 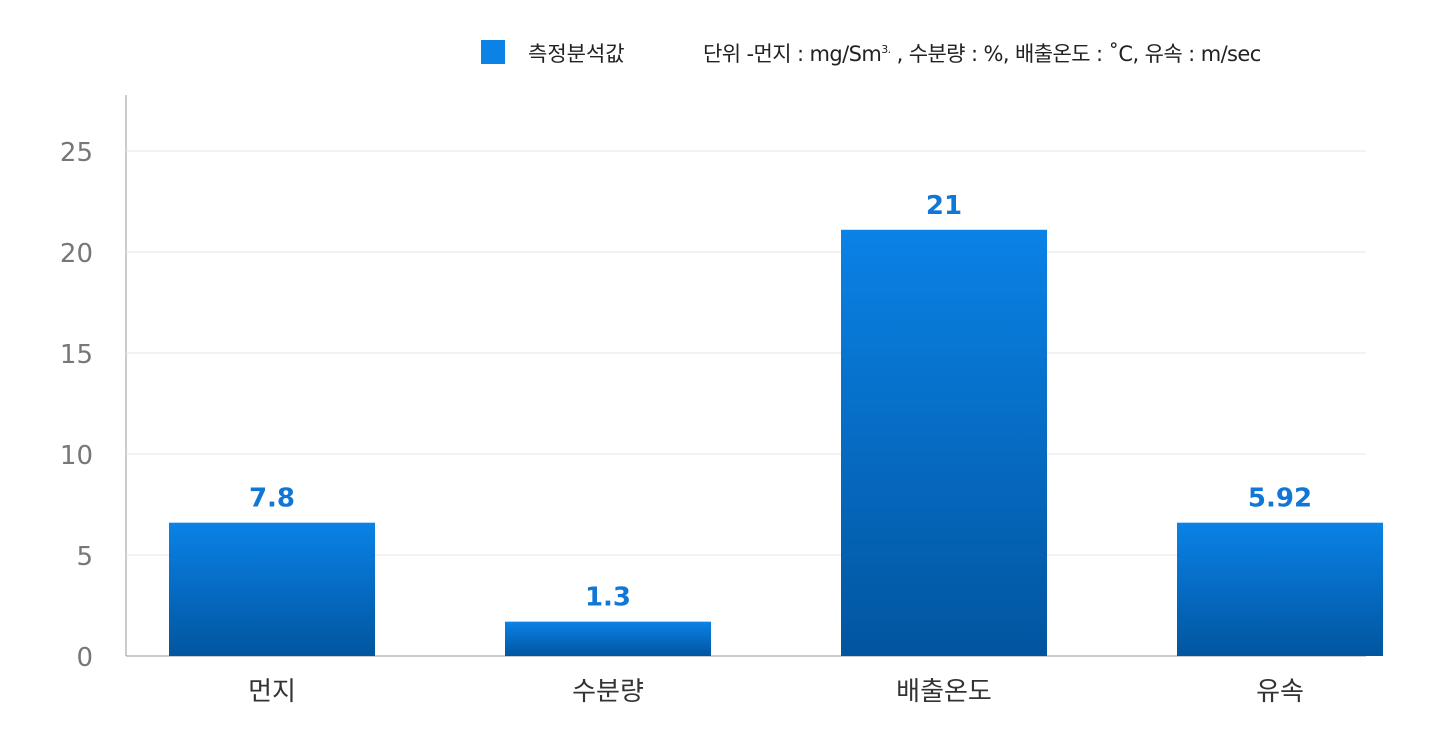 What do you see at coordinates (792, 54) in the screenshot?
I see `unit-note-prefix: 단위 -먼지 : mg/Sm` at bounding box center [792, 54].